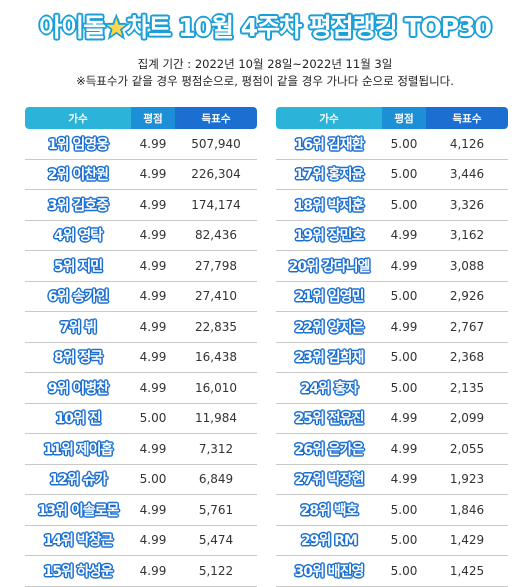 The width and height of the screenshot is (530, 587). What do you see at coordinates (309, 28) in the screenshot?
I see `title-part-2: 차트 10월 4주차 평점랭킹 TOP30` at bounding box center [309, 28].